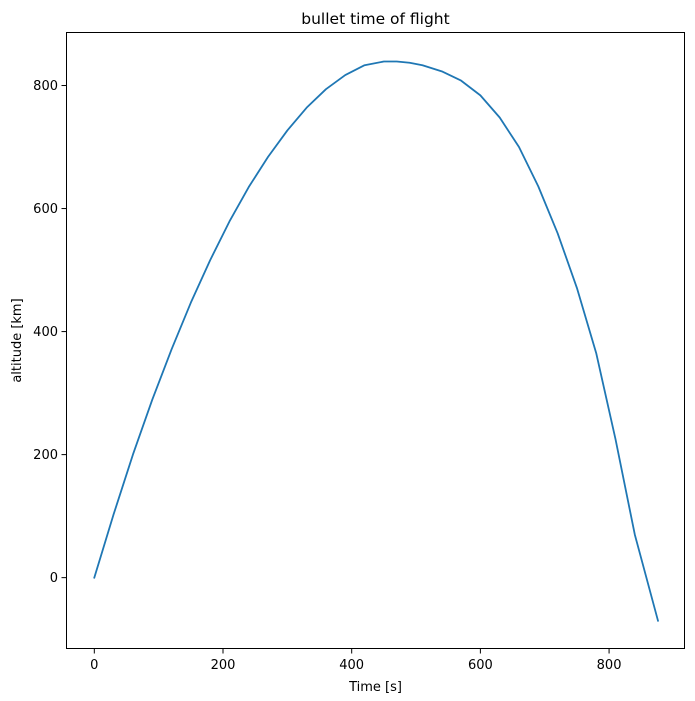 The image size is (695, 701). I want to click on x-tick-label: 200, so click(223, 665).